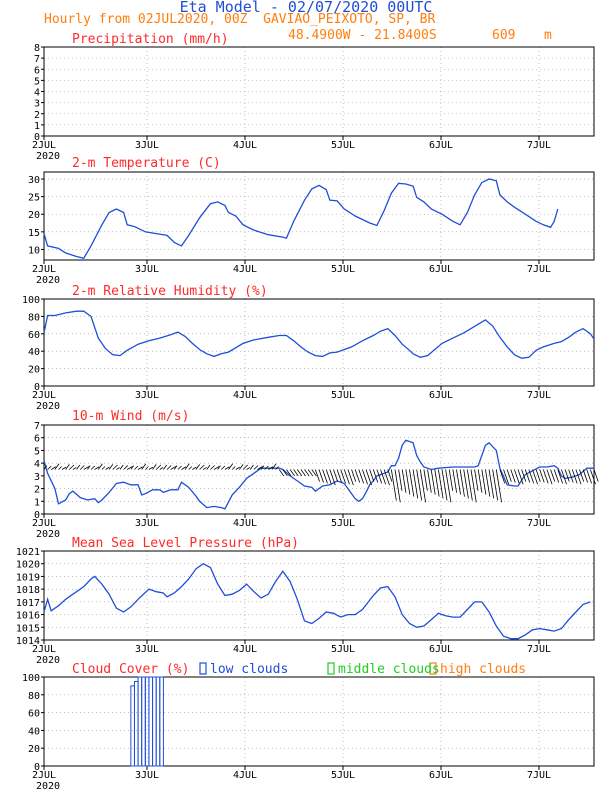  I want to click on x-tick-label: 4JUL, so click(245, 649).